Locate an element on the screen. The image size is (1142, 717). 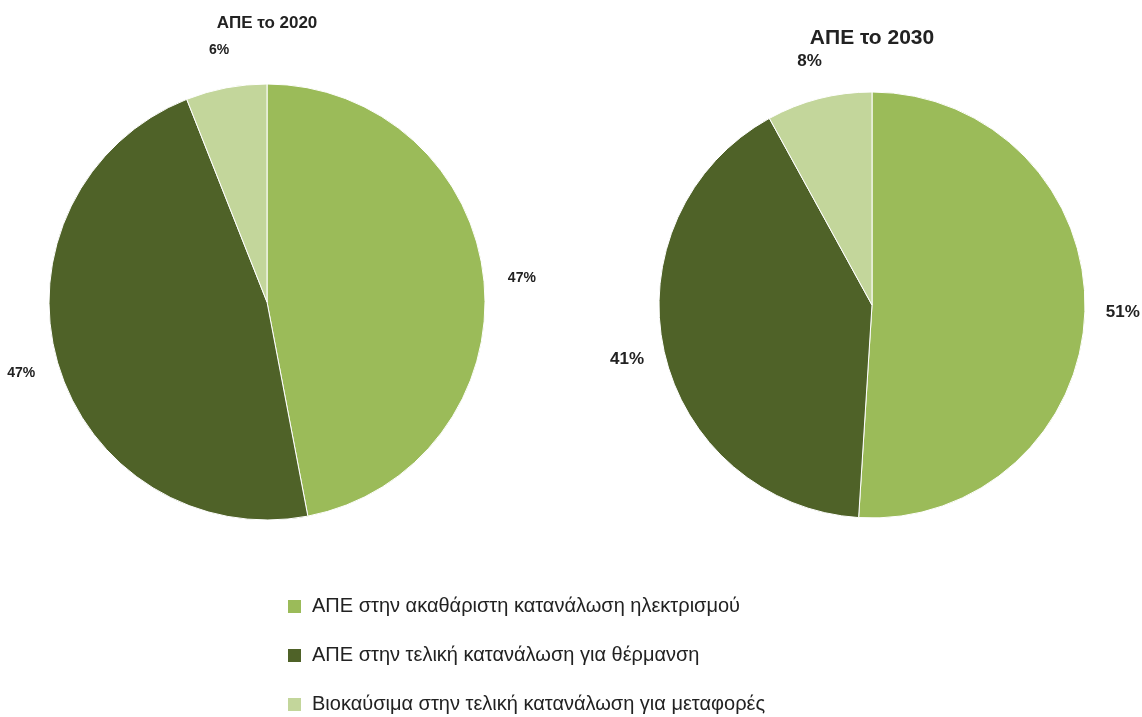
legend-label: ΑΠΕ στην τελική κατανάλωση για θέρμανση is located at coordinates (506, 654).